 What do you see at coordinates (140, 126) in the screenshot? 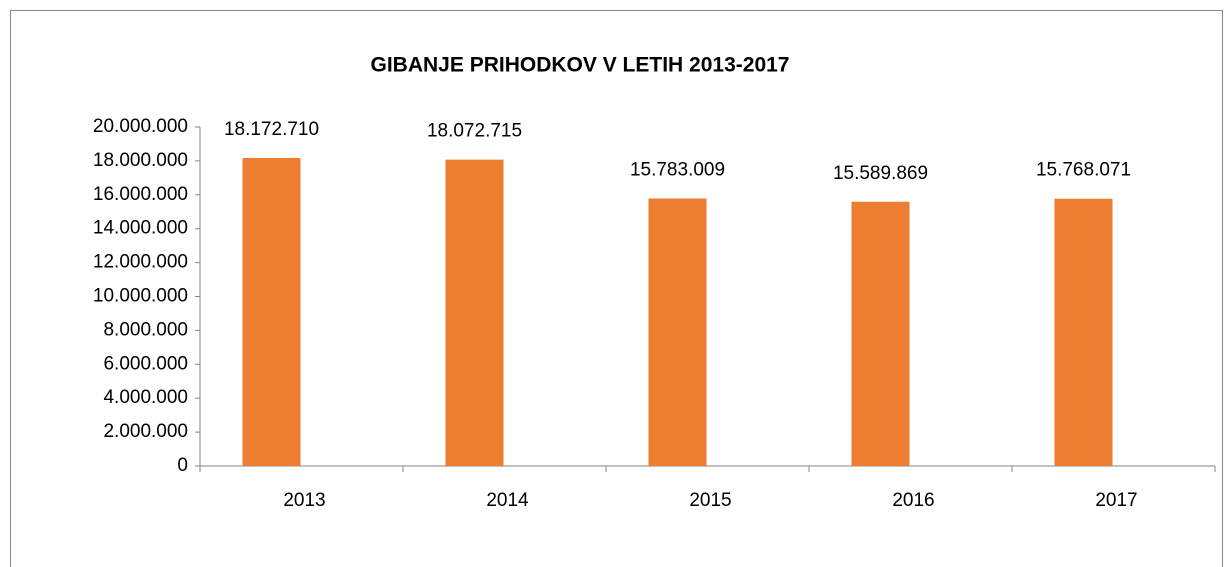
I see `y-tick-label: 20.000.000` at bounding box center [140, 126].